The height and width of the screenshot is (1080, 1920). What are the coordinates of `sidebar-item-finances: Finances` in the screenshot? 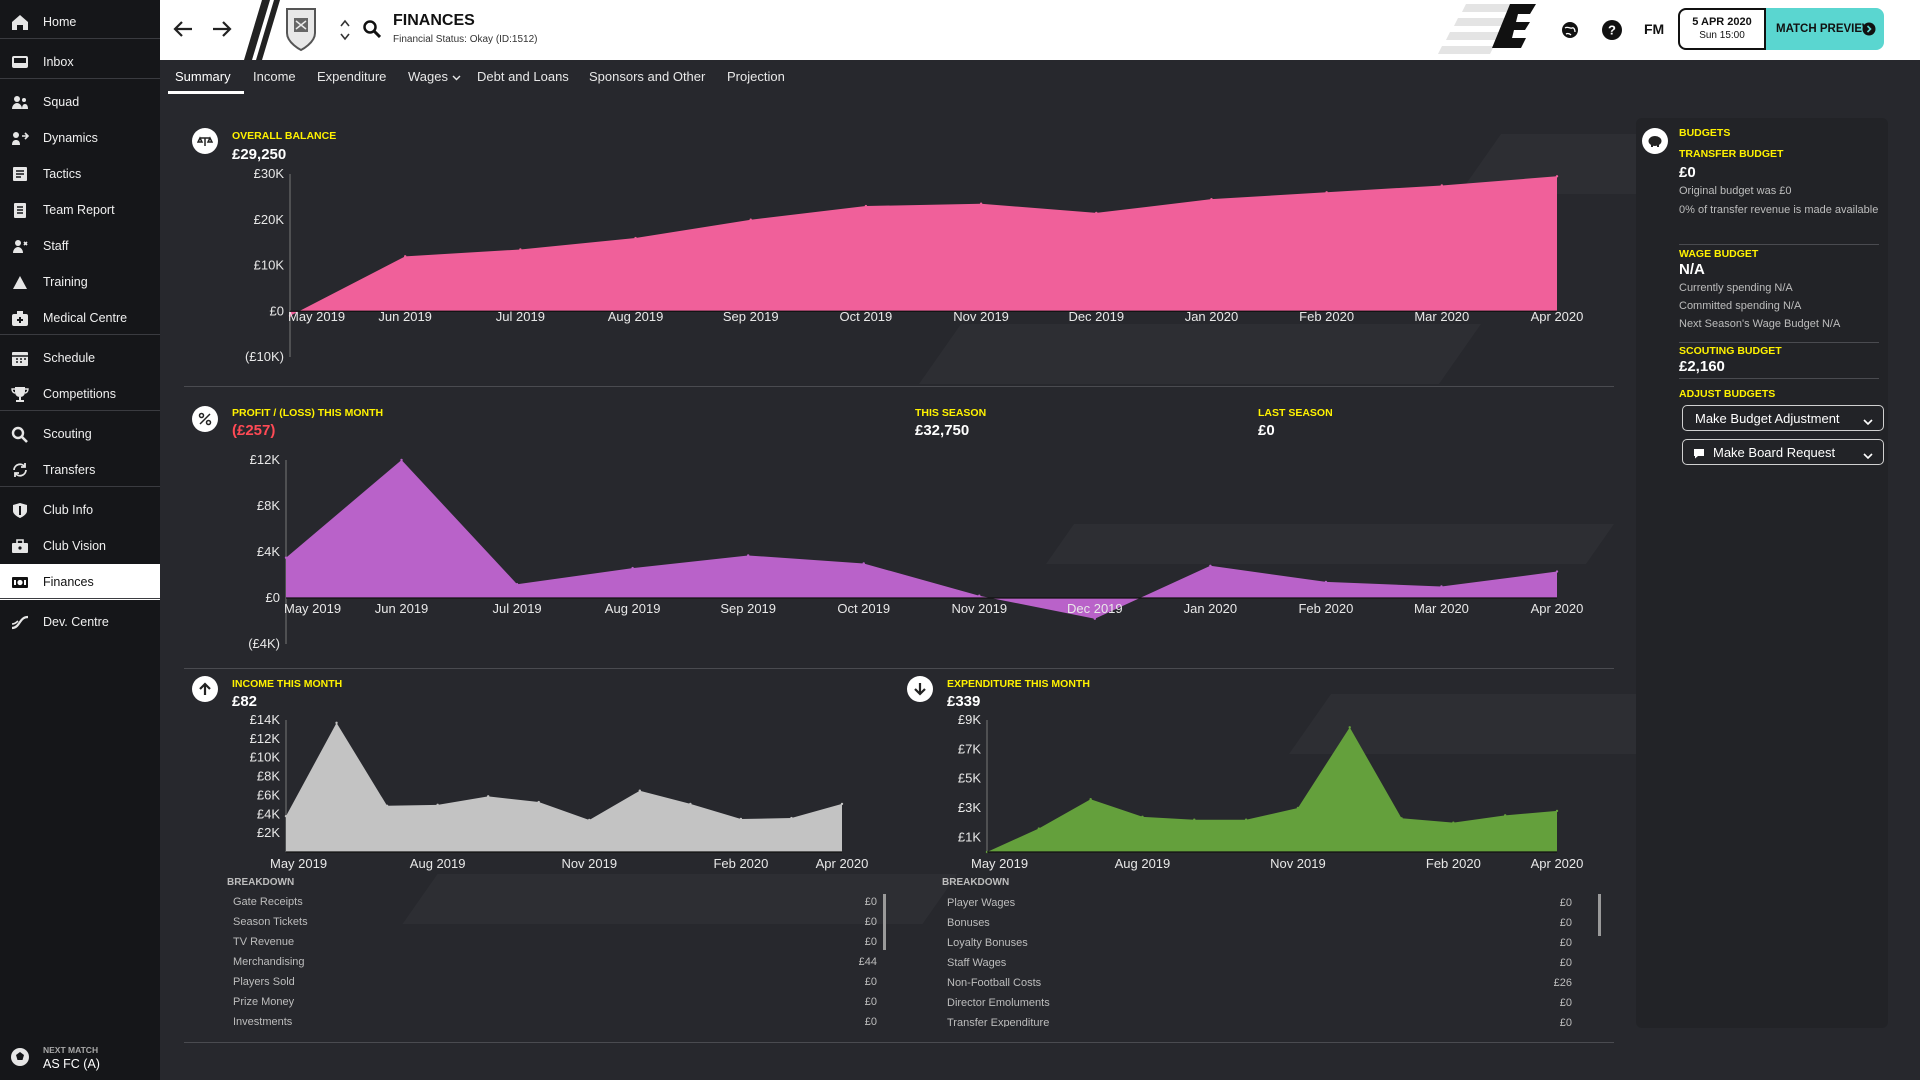 It's located at (80, 582).